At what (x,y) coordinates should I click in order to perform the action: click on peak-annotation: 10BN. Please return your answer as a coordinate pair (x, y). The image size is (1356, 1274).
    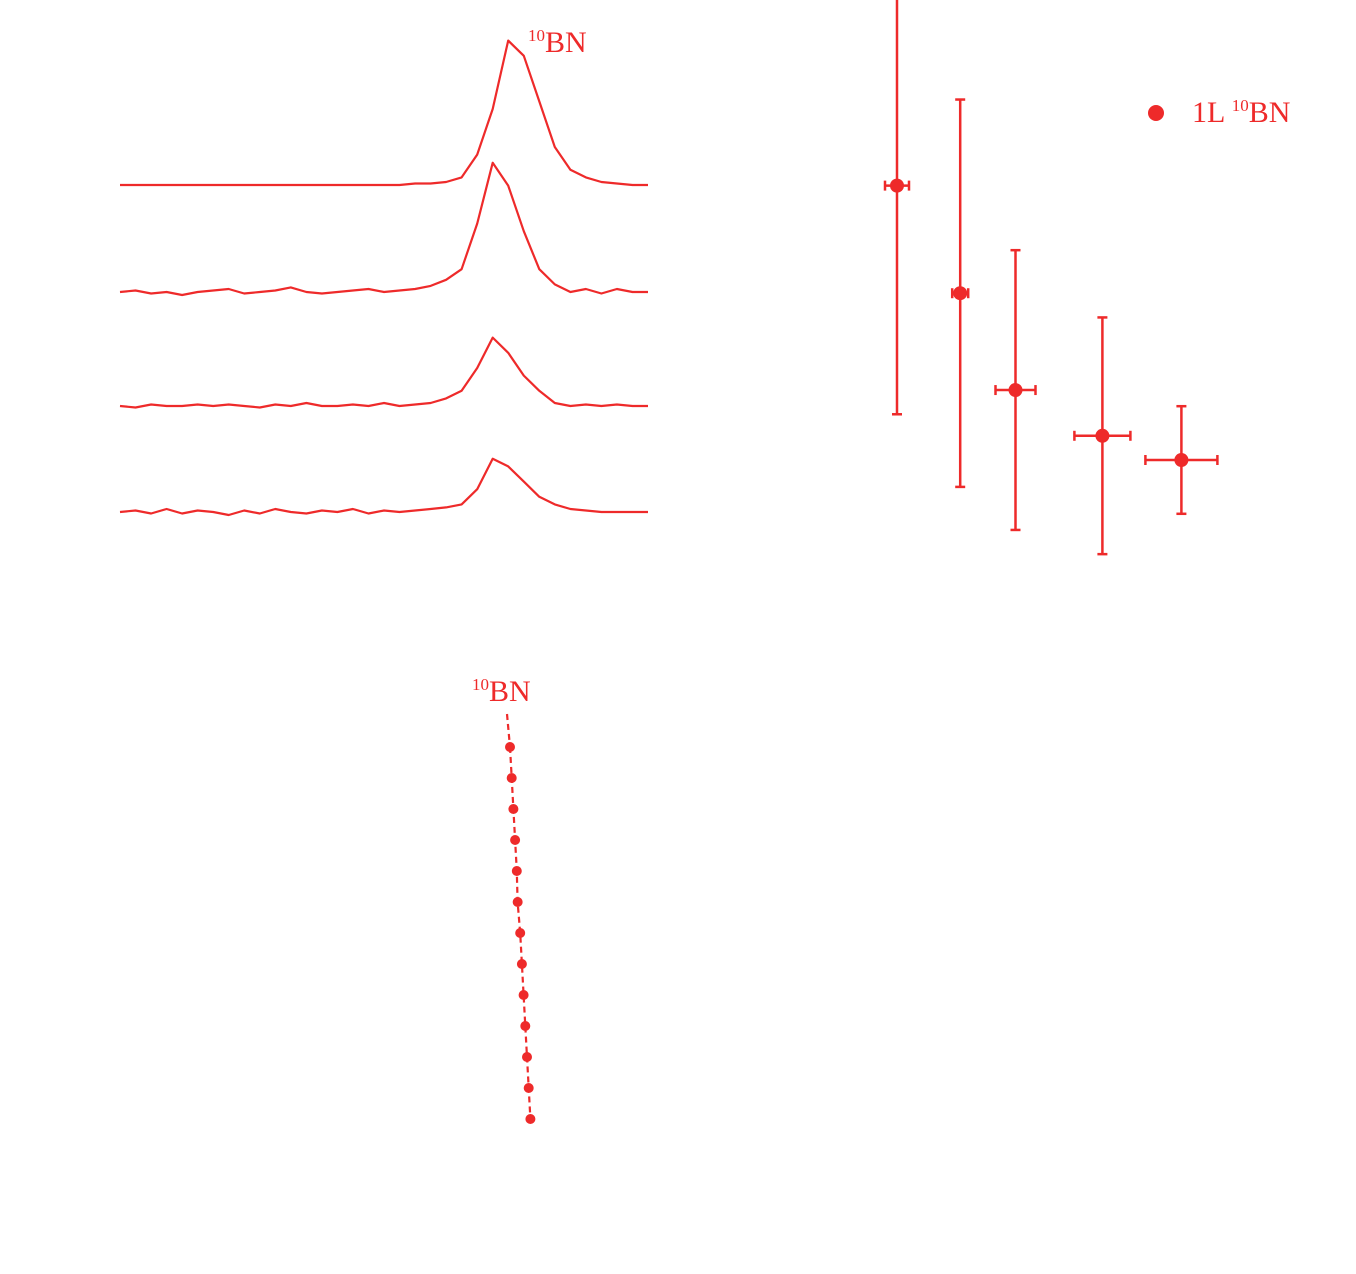
    Looking at the image, I should click on (501, 691).